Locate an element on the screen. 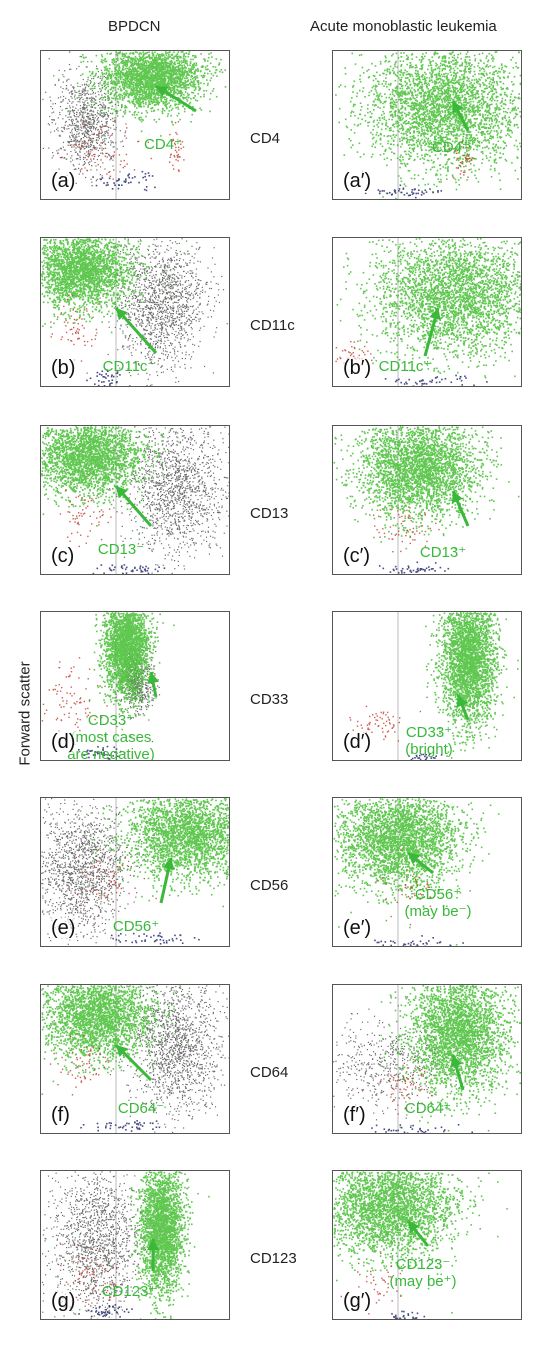 The width and height of the screenshot is (555, 1359). annotation-line: CD64⁻ is located at coordinates (141, 1108).